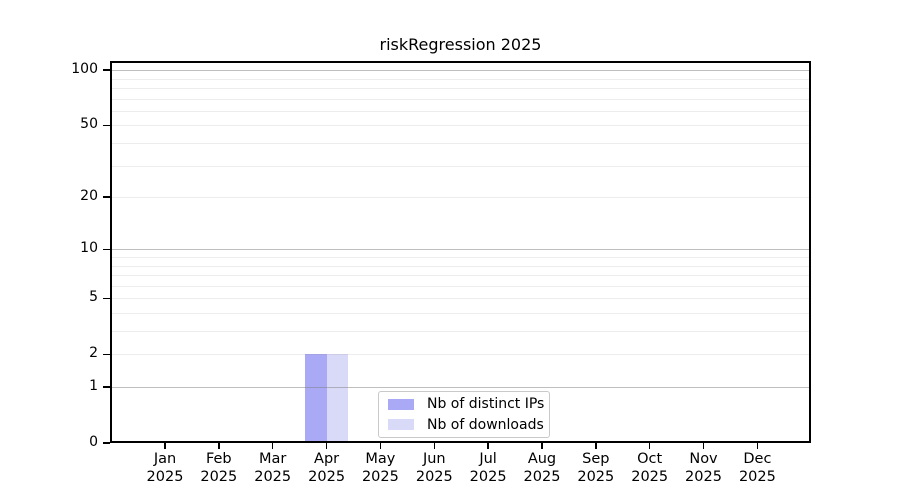 The height and width of the screenshot is (500, 900). I want to click on y-tick-label: 2, so click(93, 353).